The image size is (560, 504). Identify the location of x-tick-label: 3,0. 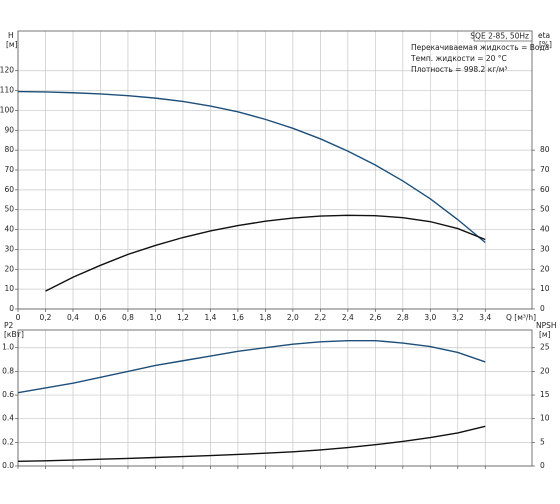
(430, 317).